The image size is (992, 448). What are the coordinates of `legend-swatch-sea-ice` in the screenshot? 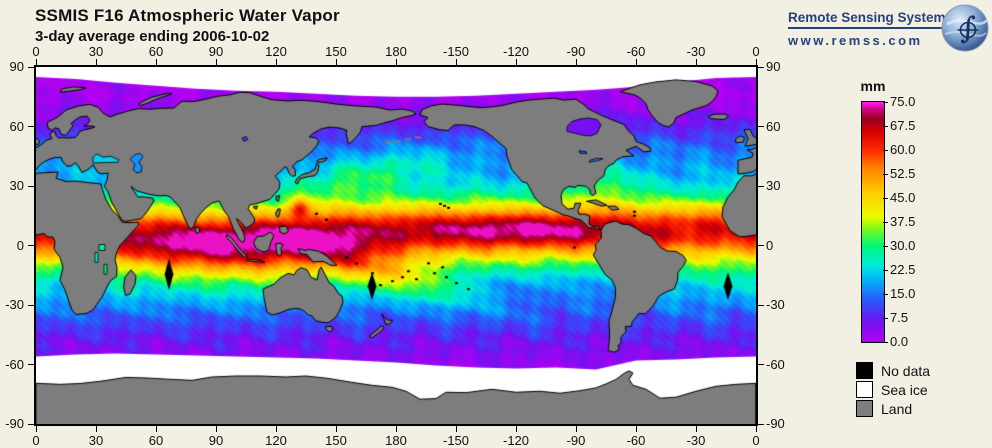 It's located at (864, 389).